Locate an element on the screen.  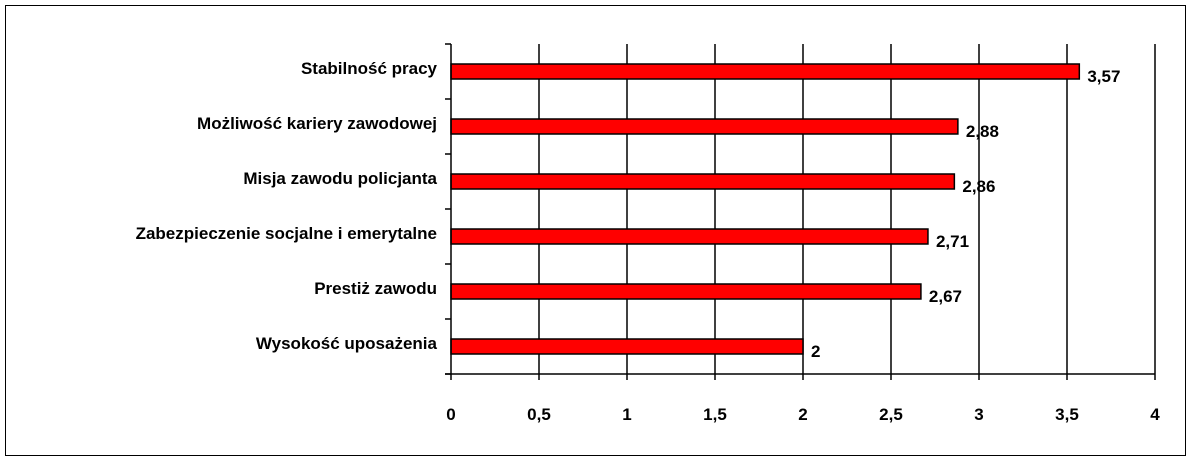
x-tick-label: 3,5 is located at coordinates (1067, 414).